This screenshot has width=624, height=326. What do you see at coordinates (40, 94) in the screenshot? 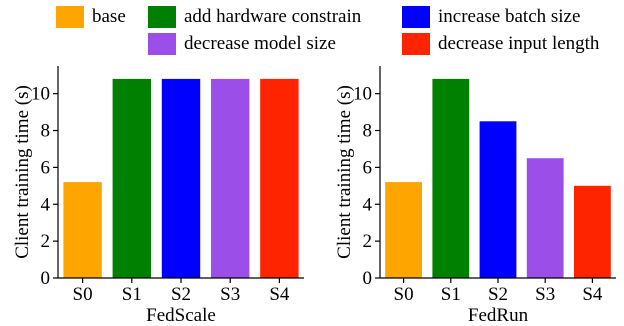
I see `fedscale-y-tick-label: 10` at bounding box center [40, 94].